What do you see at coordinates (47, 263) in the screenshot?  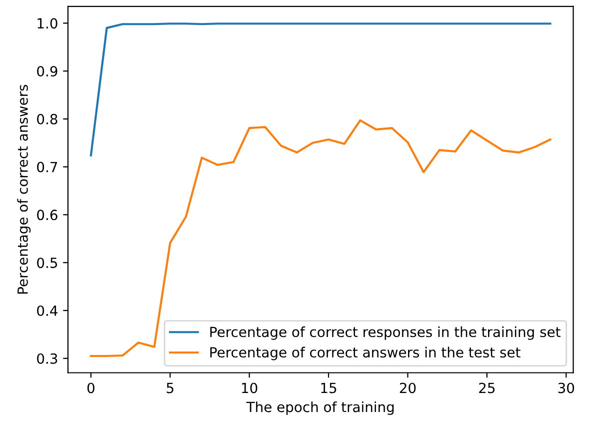 I see `y-tick-label: 0.5` at bounding box center [47, 263].